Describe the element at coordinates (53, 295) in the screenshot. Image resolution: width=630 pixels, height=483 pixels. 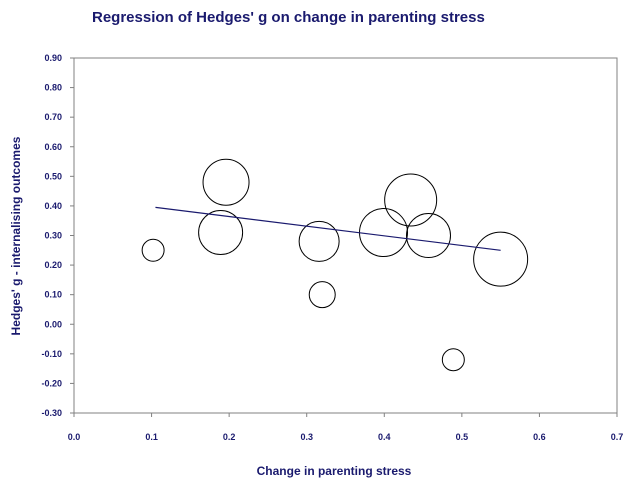
I see `y-tick-label: 0.10` at that location.